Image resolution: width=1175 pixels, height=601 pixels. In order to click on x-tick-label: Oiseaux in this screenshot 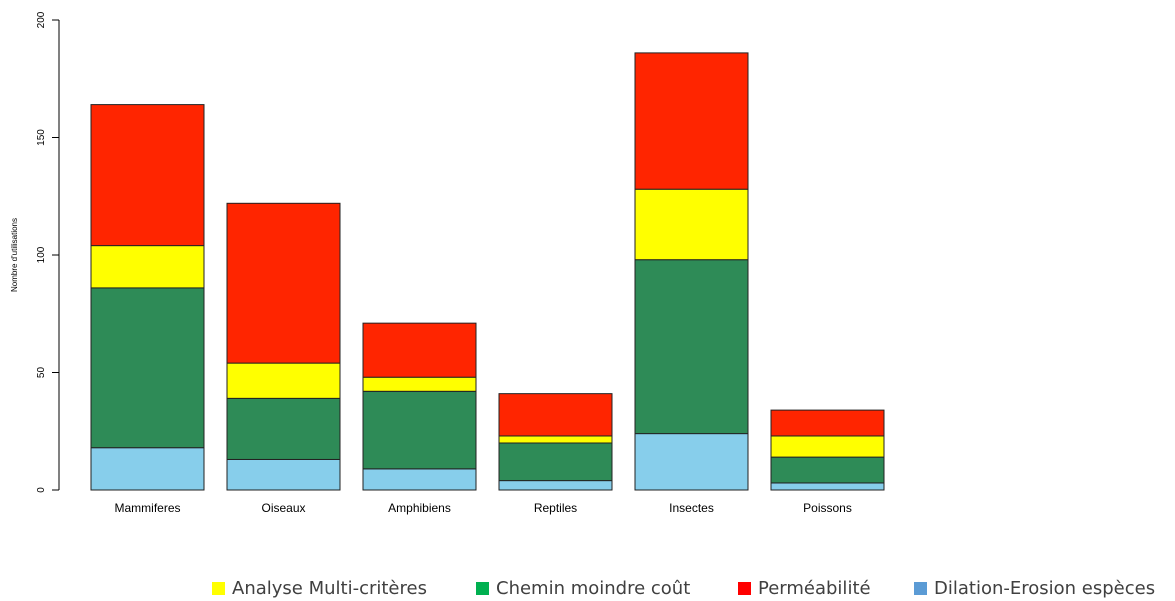, I will do `click(283, 508)`.